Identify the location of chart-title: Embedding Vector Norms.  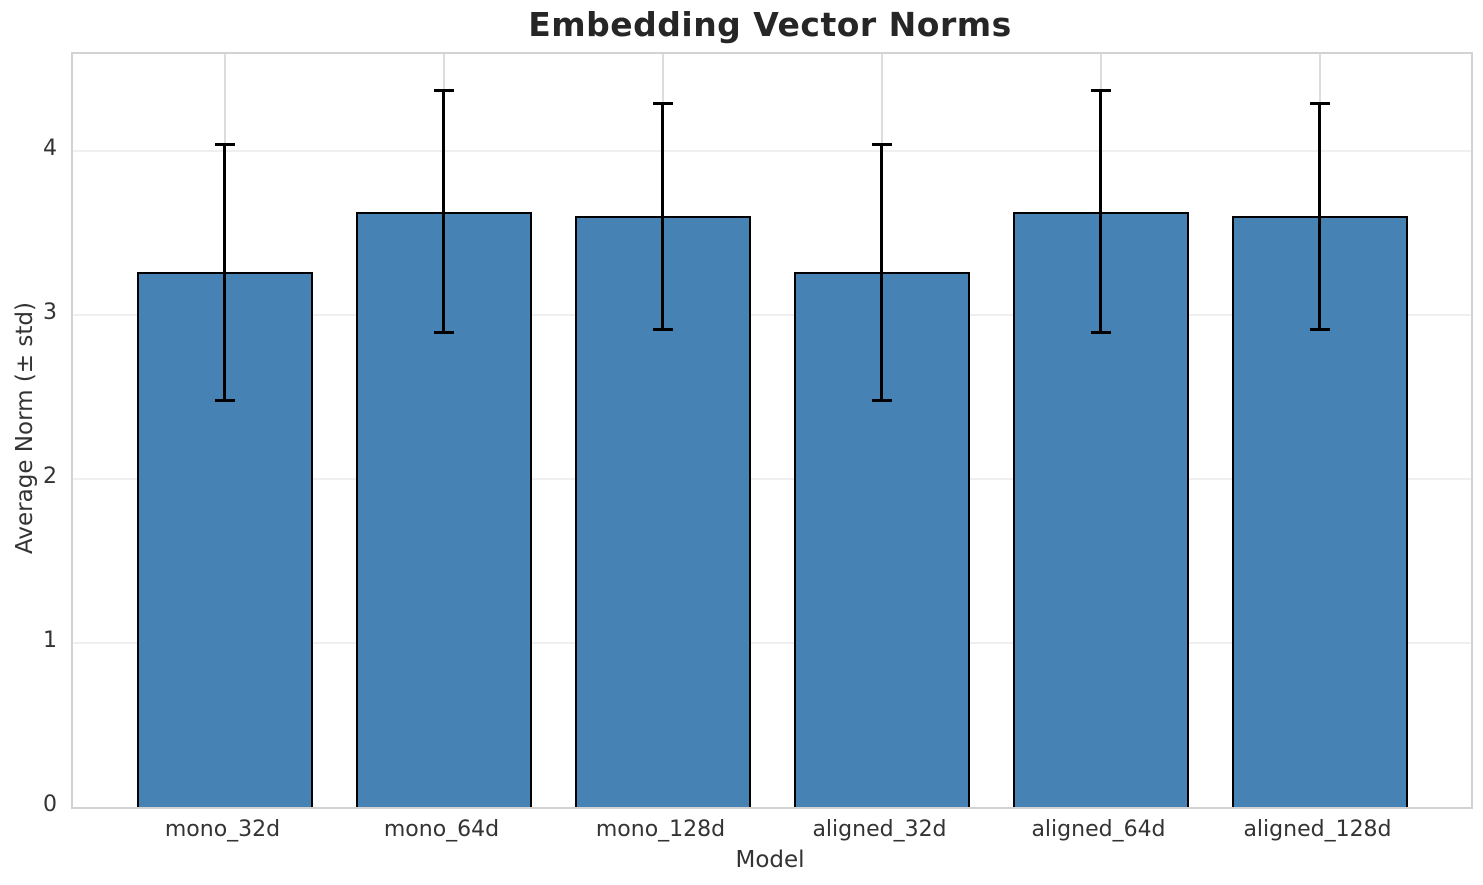
(770, 24).